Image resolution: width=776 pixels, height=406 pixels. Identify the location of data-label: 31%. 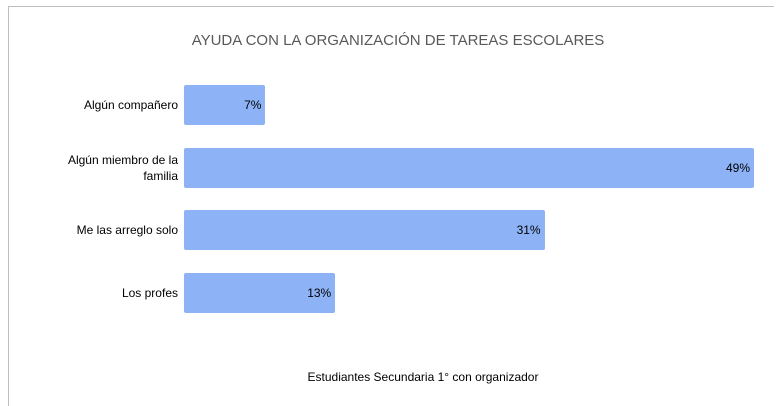
(528, 230).